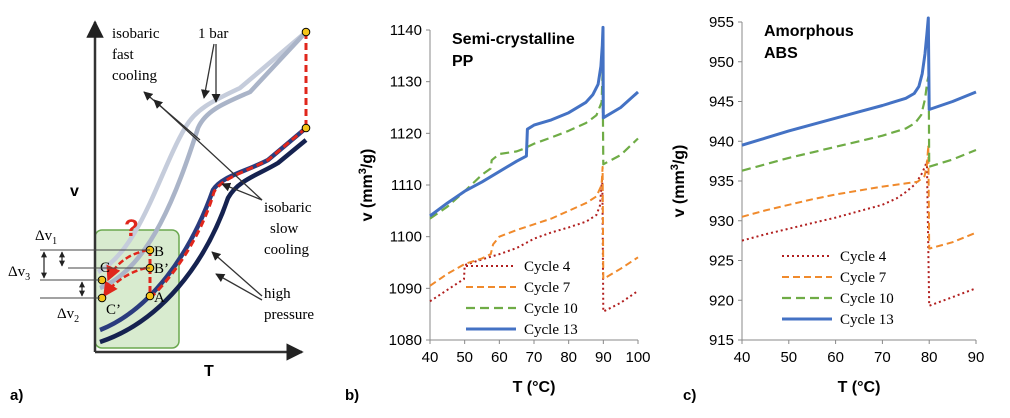  Describe the element at coordinates (306, 128) in the screenshot. I see `point-mid-right` at that location.